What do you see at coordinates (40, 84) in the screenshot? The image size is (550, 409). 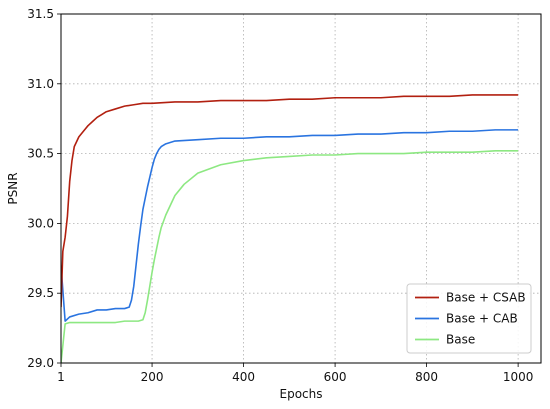 I see `y-tick-label: 31.0` at bounding box center [40, 84].